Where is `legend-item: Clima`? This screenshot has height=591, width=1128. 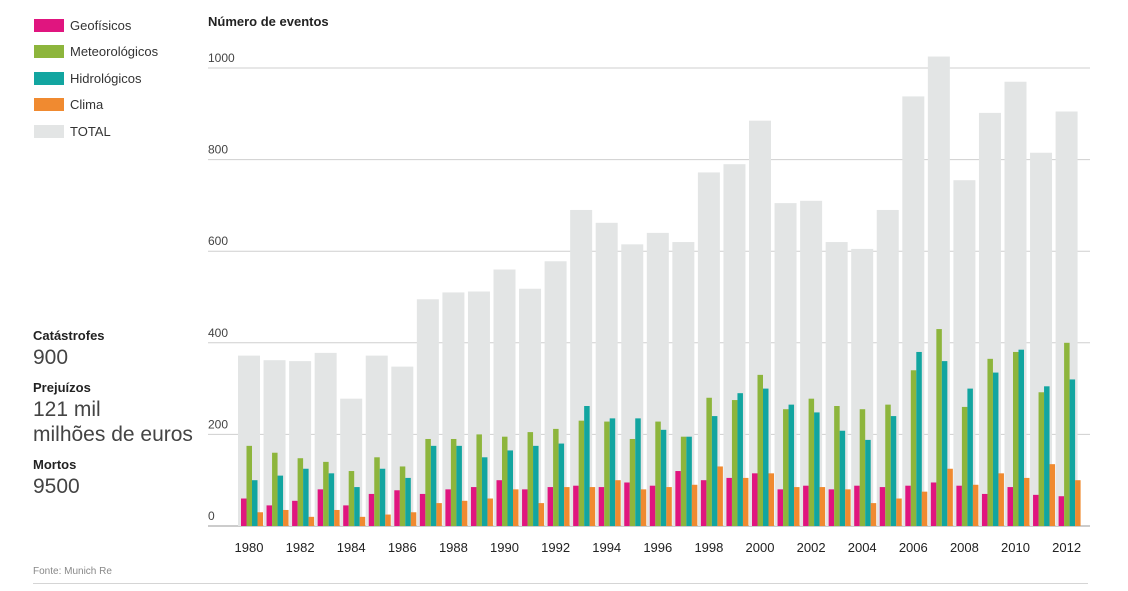
legend-item: Clima is located at coordinates (96, 105).